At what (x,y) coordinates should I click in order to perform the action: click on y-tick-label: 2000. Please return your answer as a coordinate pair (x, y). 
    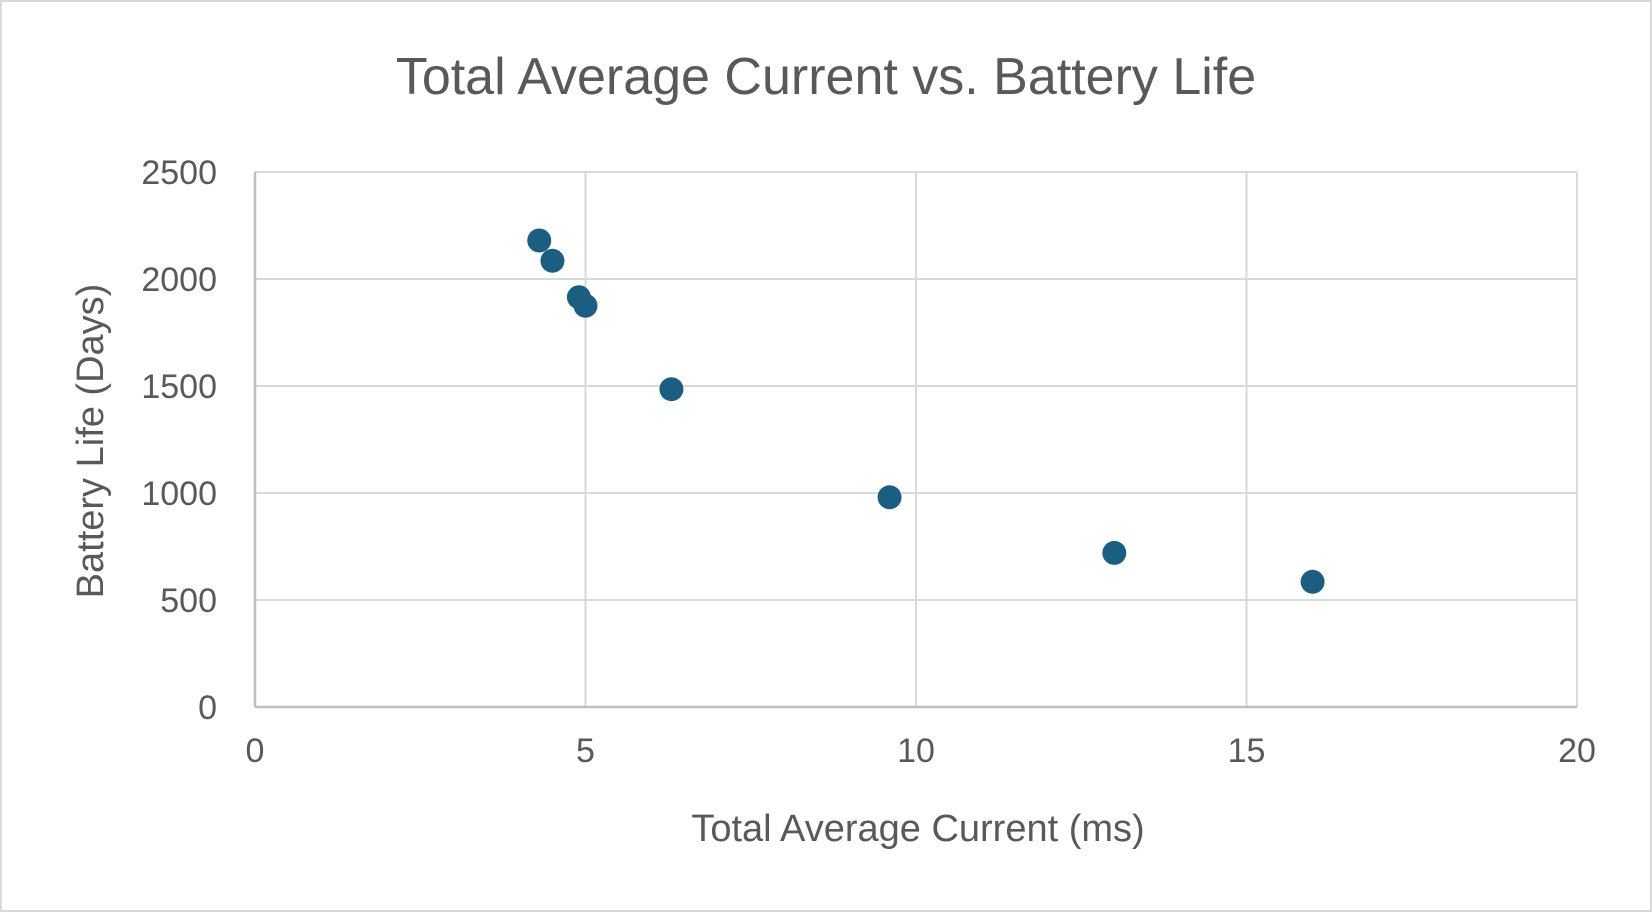
    Looking at the image, I should click on (179, 280).